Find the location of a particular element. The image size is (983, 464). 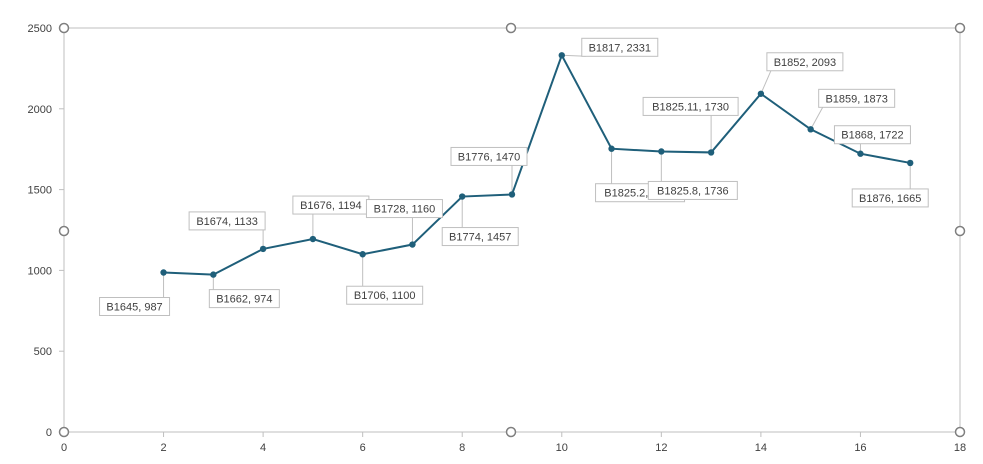

data-label-text: B1817, 2331 is located at coordinates (620, 48).